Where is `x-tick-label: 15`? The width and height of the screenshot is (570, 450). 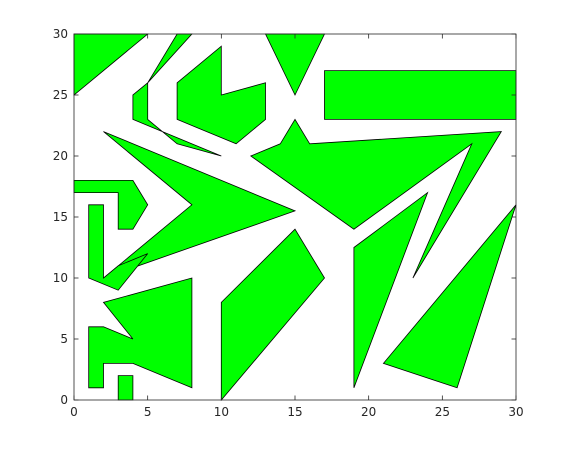 x-tick-label: 15 is located at coordinates (294, 412).